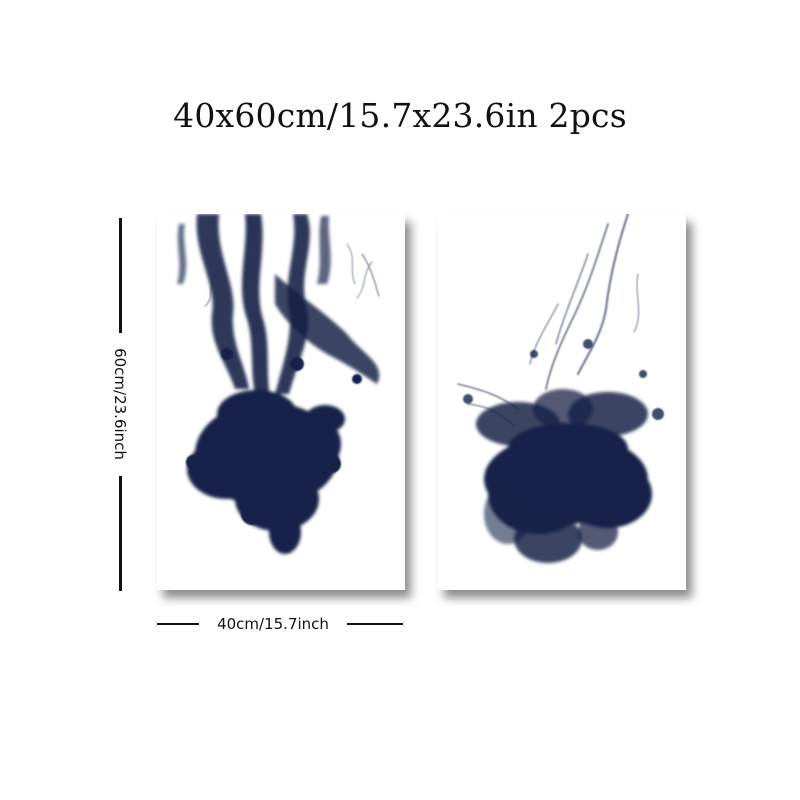 This screenshot has height=800, width=800. I want to click on width-dimension-line-left, so click(178, 624).